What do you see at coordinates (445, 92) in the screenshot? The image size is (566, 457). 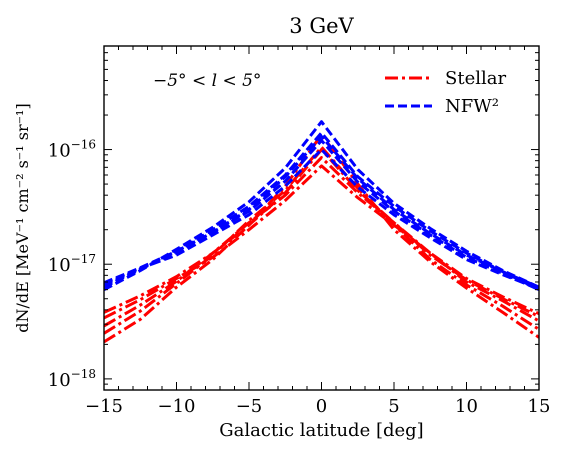 I see `legend: Stellar NFW²` at bounding box center [445, 92].